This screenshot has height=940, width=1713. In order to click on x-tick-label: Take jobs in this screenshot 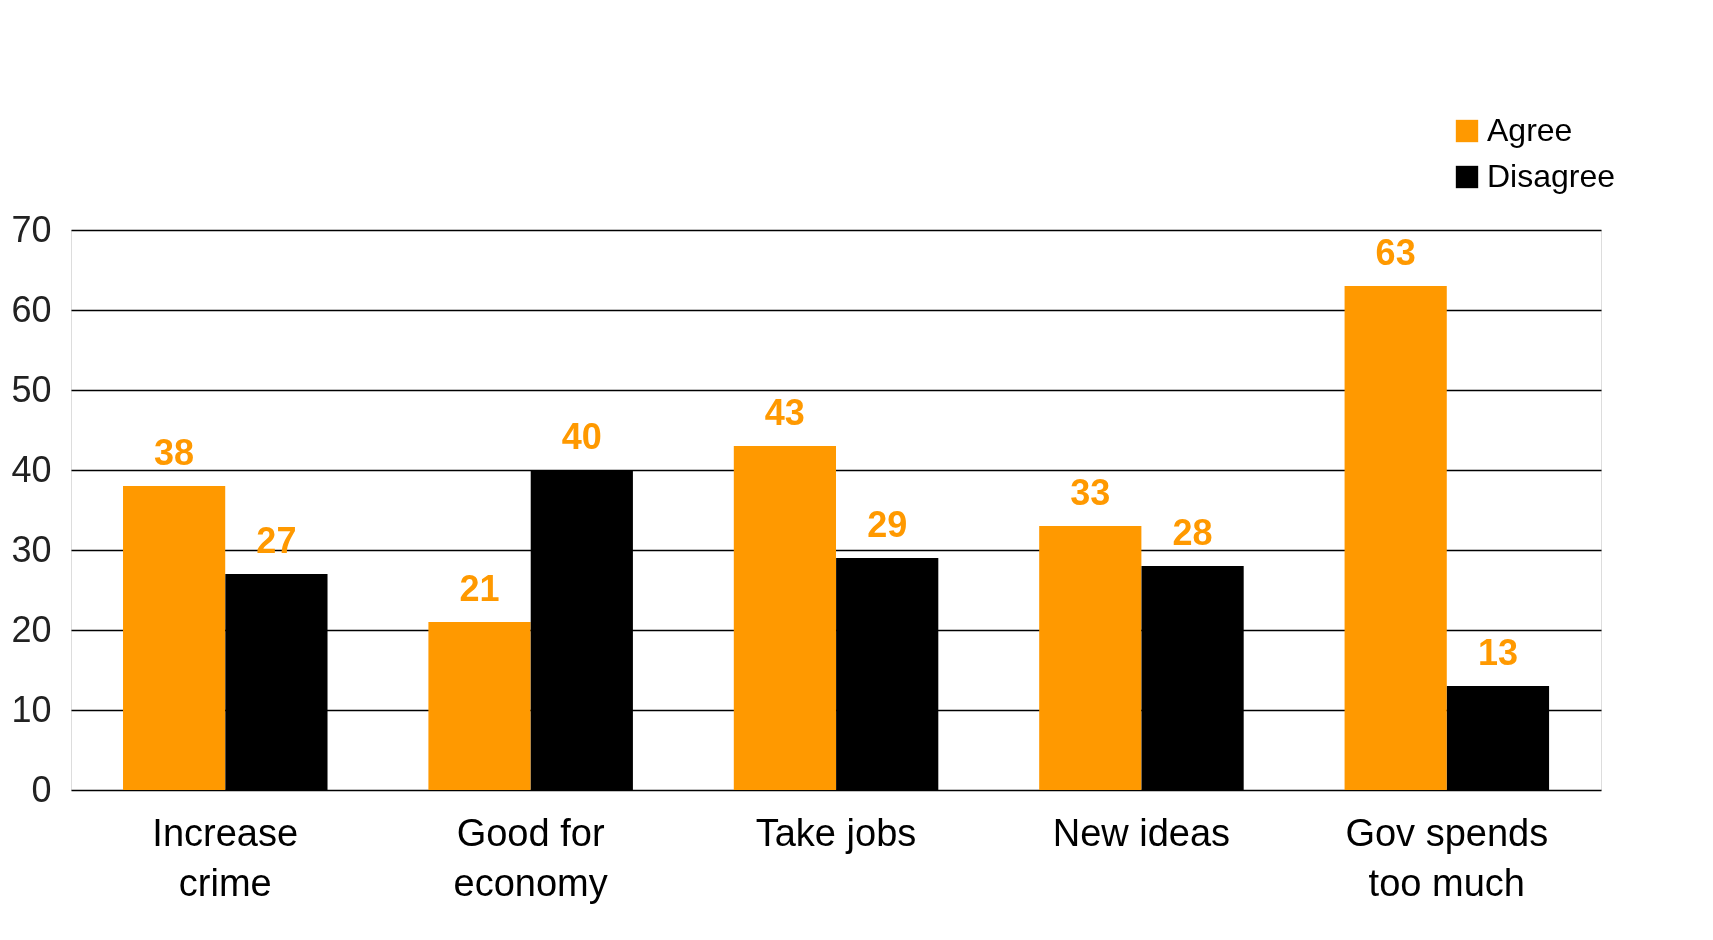, I will do `click(836, 832)`.